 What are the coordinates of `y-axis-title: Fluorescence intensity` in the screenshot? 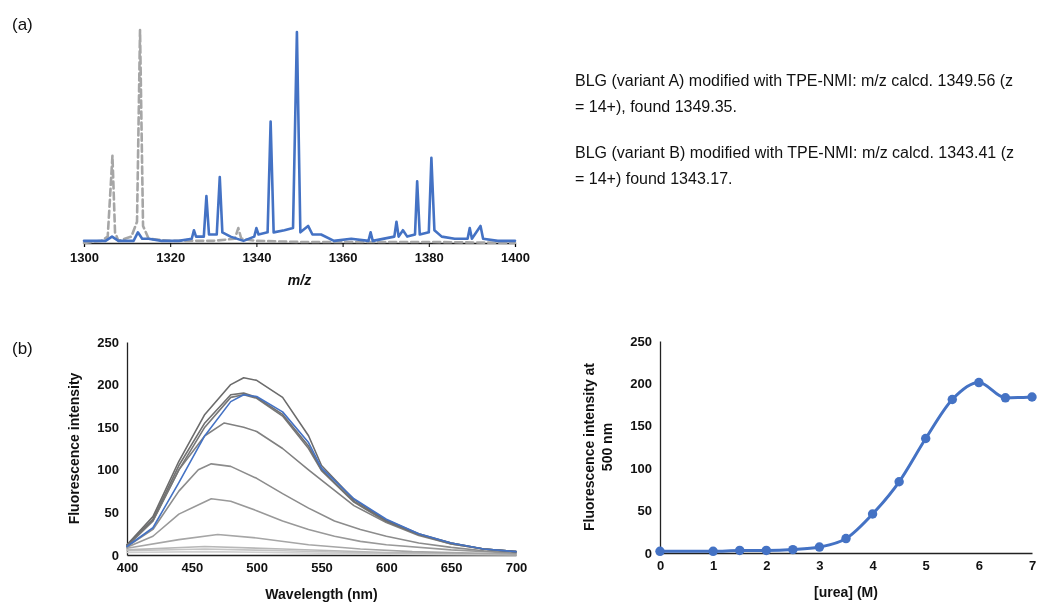 It's located at (74, 448).